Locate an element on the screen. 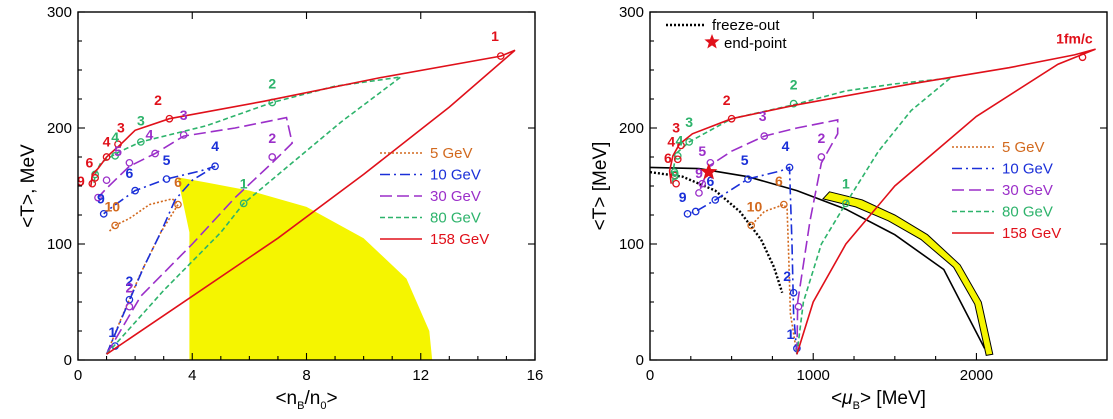 Image resolution: width=1113 pixels, height=419 pixels. legend-star is located at coordinates (712, 41).